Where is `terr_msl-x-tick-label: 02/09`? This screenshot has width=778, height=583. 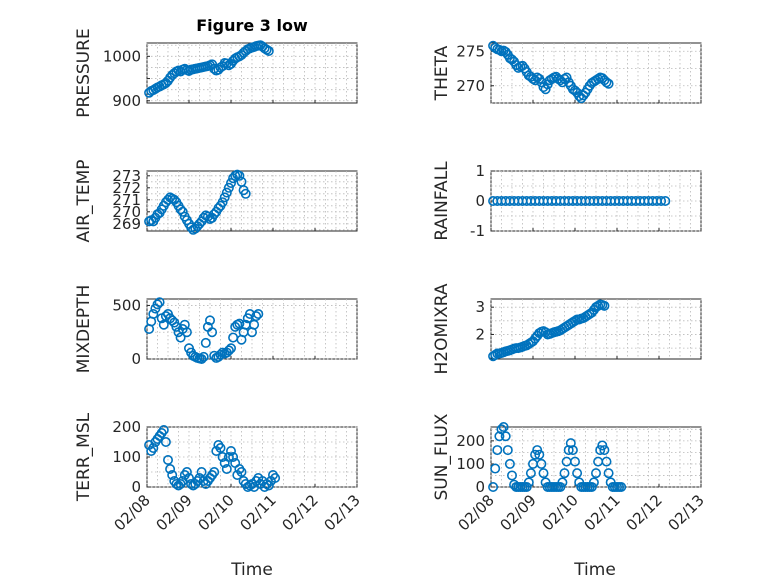 terr_msl-x-tick-label: 02/09 is located at coordinates (174, 512).